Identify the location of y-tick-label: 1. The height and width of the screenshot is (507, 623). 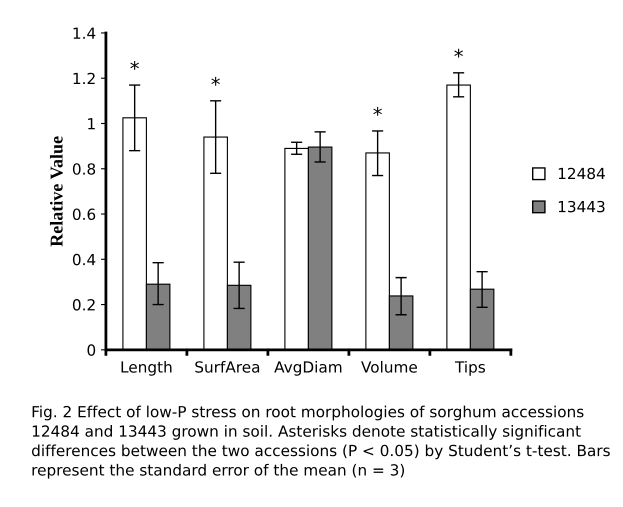
(91, 124).